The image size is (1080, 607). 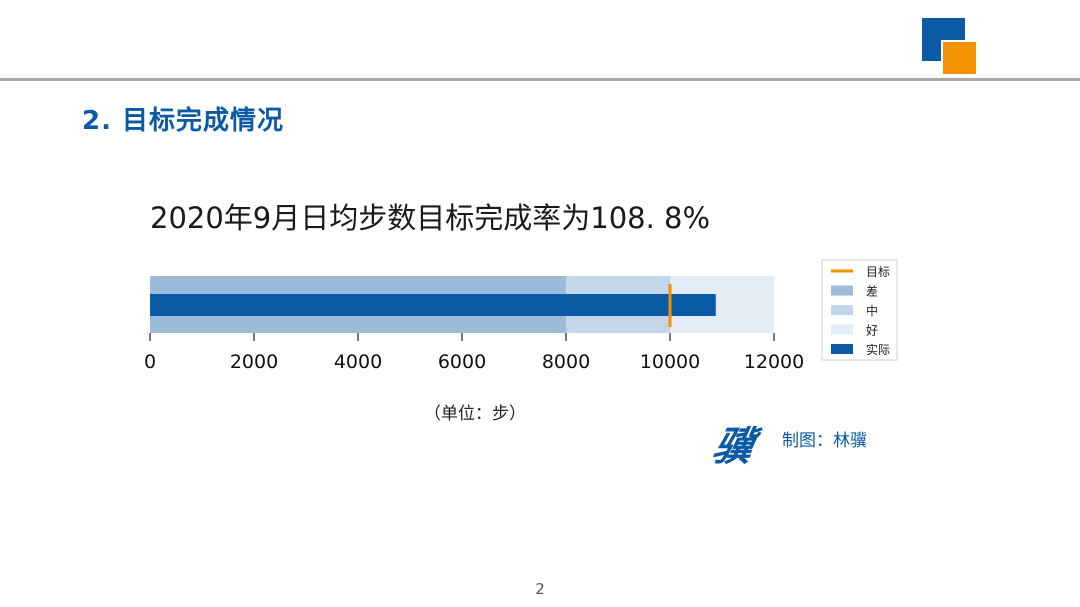 What do you see at coordinates (842, 349) in the screenshot?
I see `legend-swatch-实际` at bounding box center [842, 349].